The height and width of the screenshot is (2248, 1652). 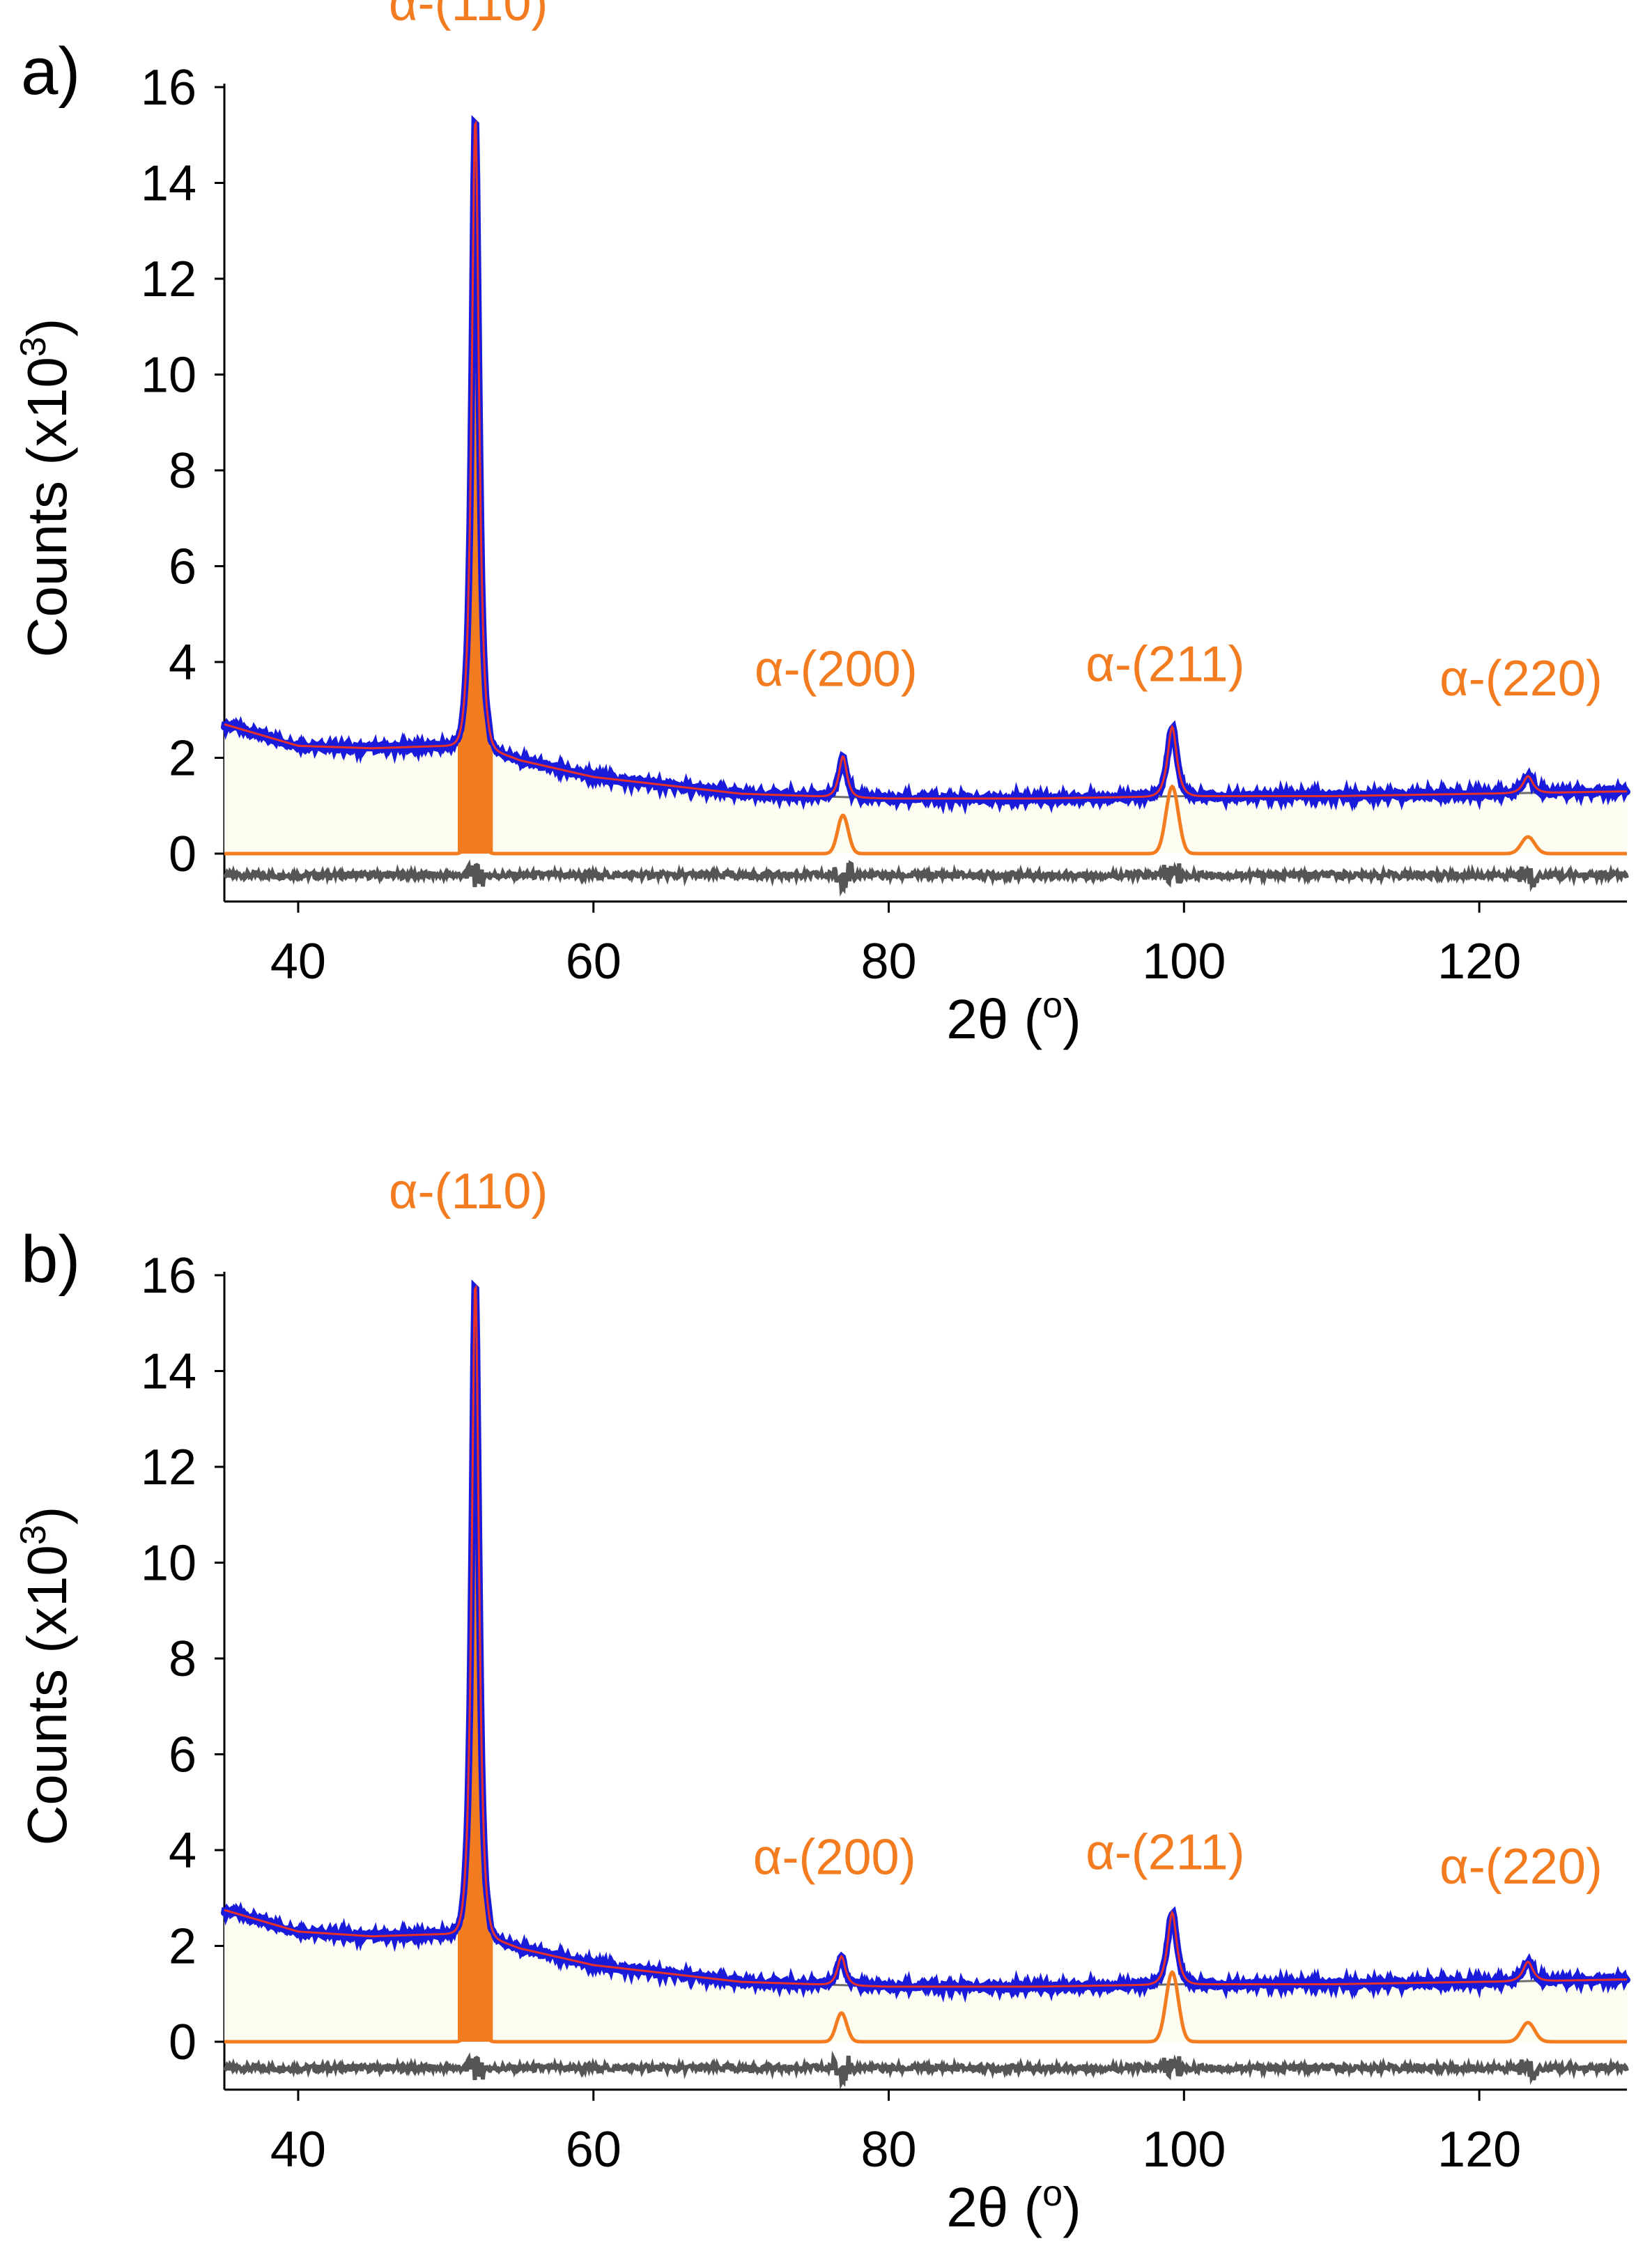 I want to click on x-axis-title-a: 2θ (o), so click(x=1013, y=1017).